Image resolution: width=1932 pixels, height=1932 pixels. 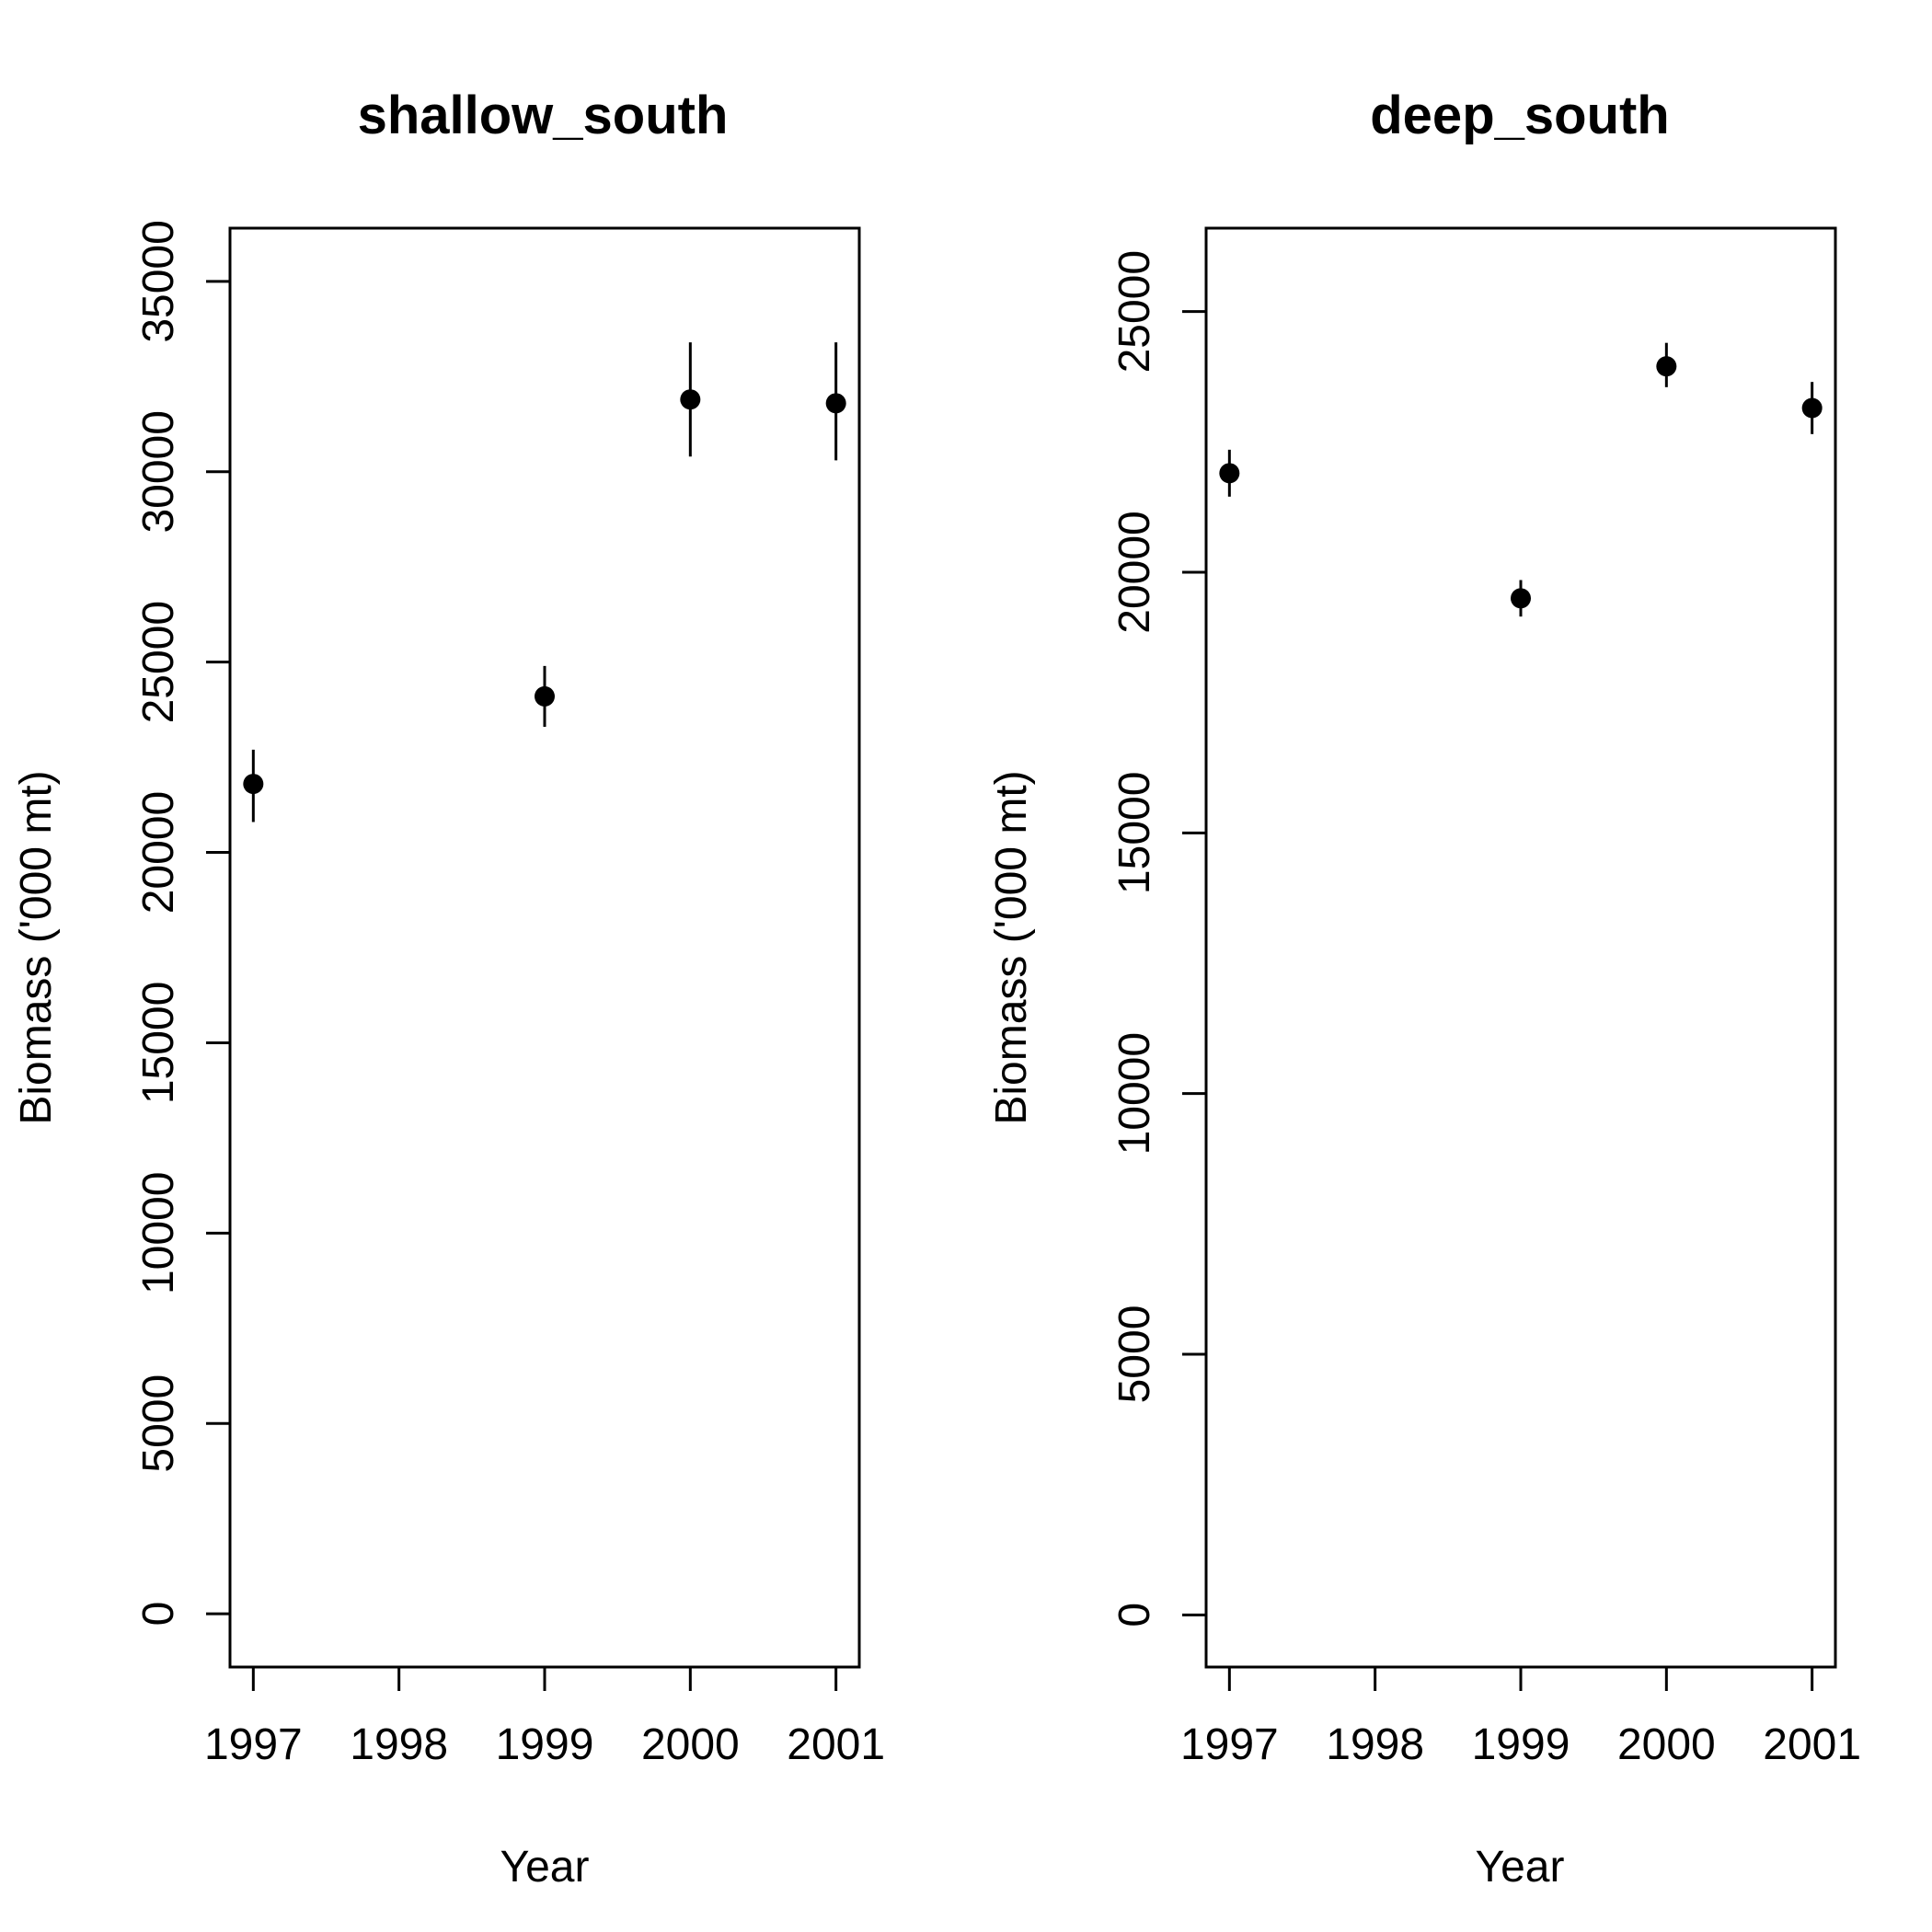 I want to click on y-tick-label: 35000, so click(x=158, y=281).